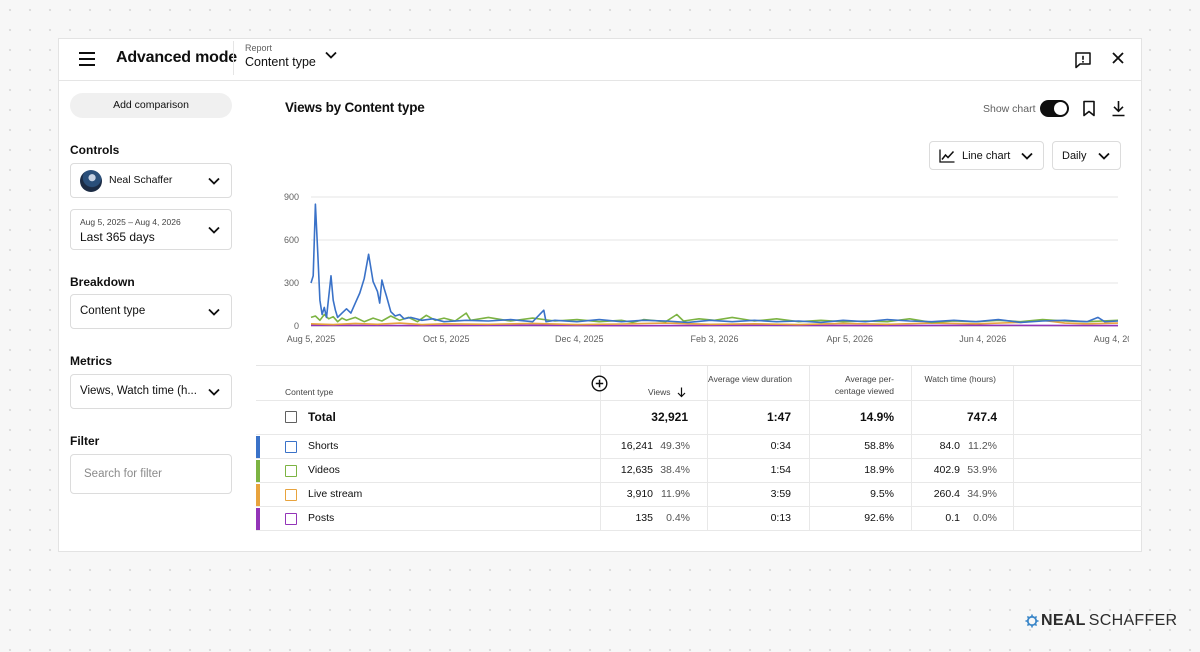 This screenshot has height=652, width=1200. Describe the element at coordinates (879, 446) in the screenshot. I see `row-avg-pct-viewed: 58.8%` at that location.